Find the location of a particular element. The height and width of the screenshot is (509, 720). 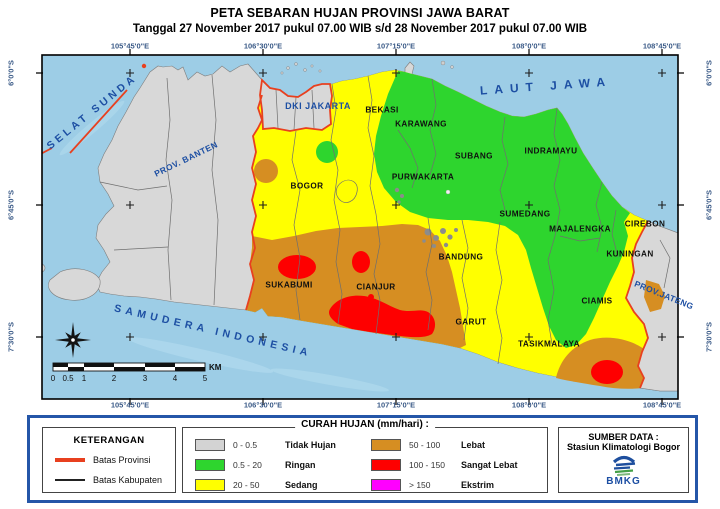

rainfall-legend-title: CURAH HUJAN (mm/hari) : is located at coordinates (365, 424).